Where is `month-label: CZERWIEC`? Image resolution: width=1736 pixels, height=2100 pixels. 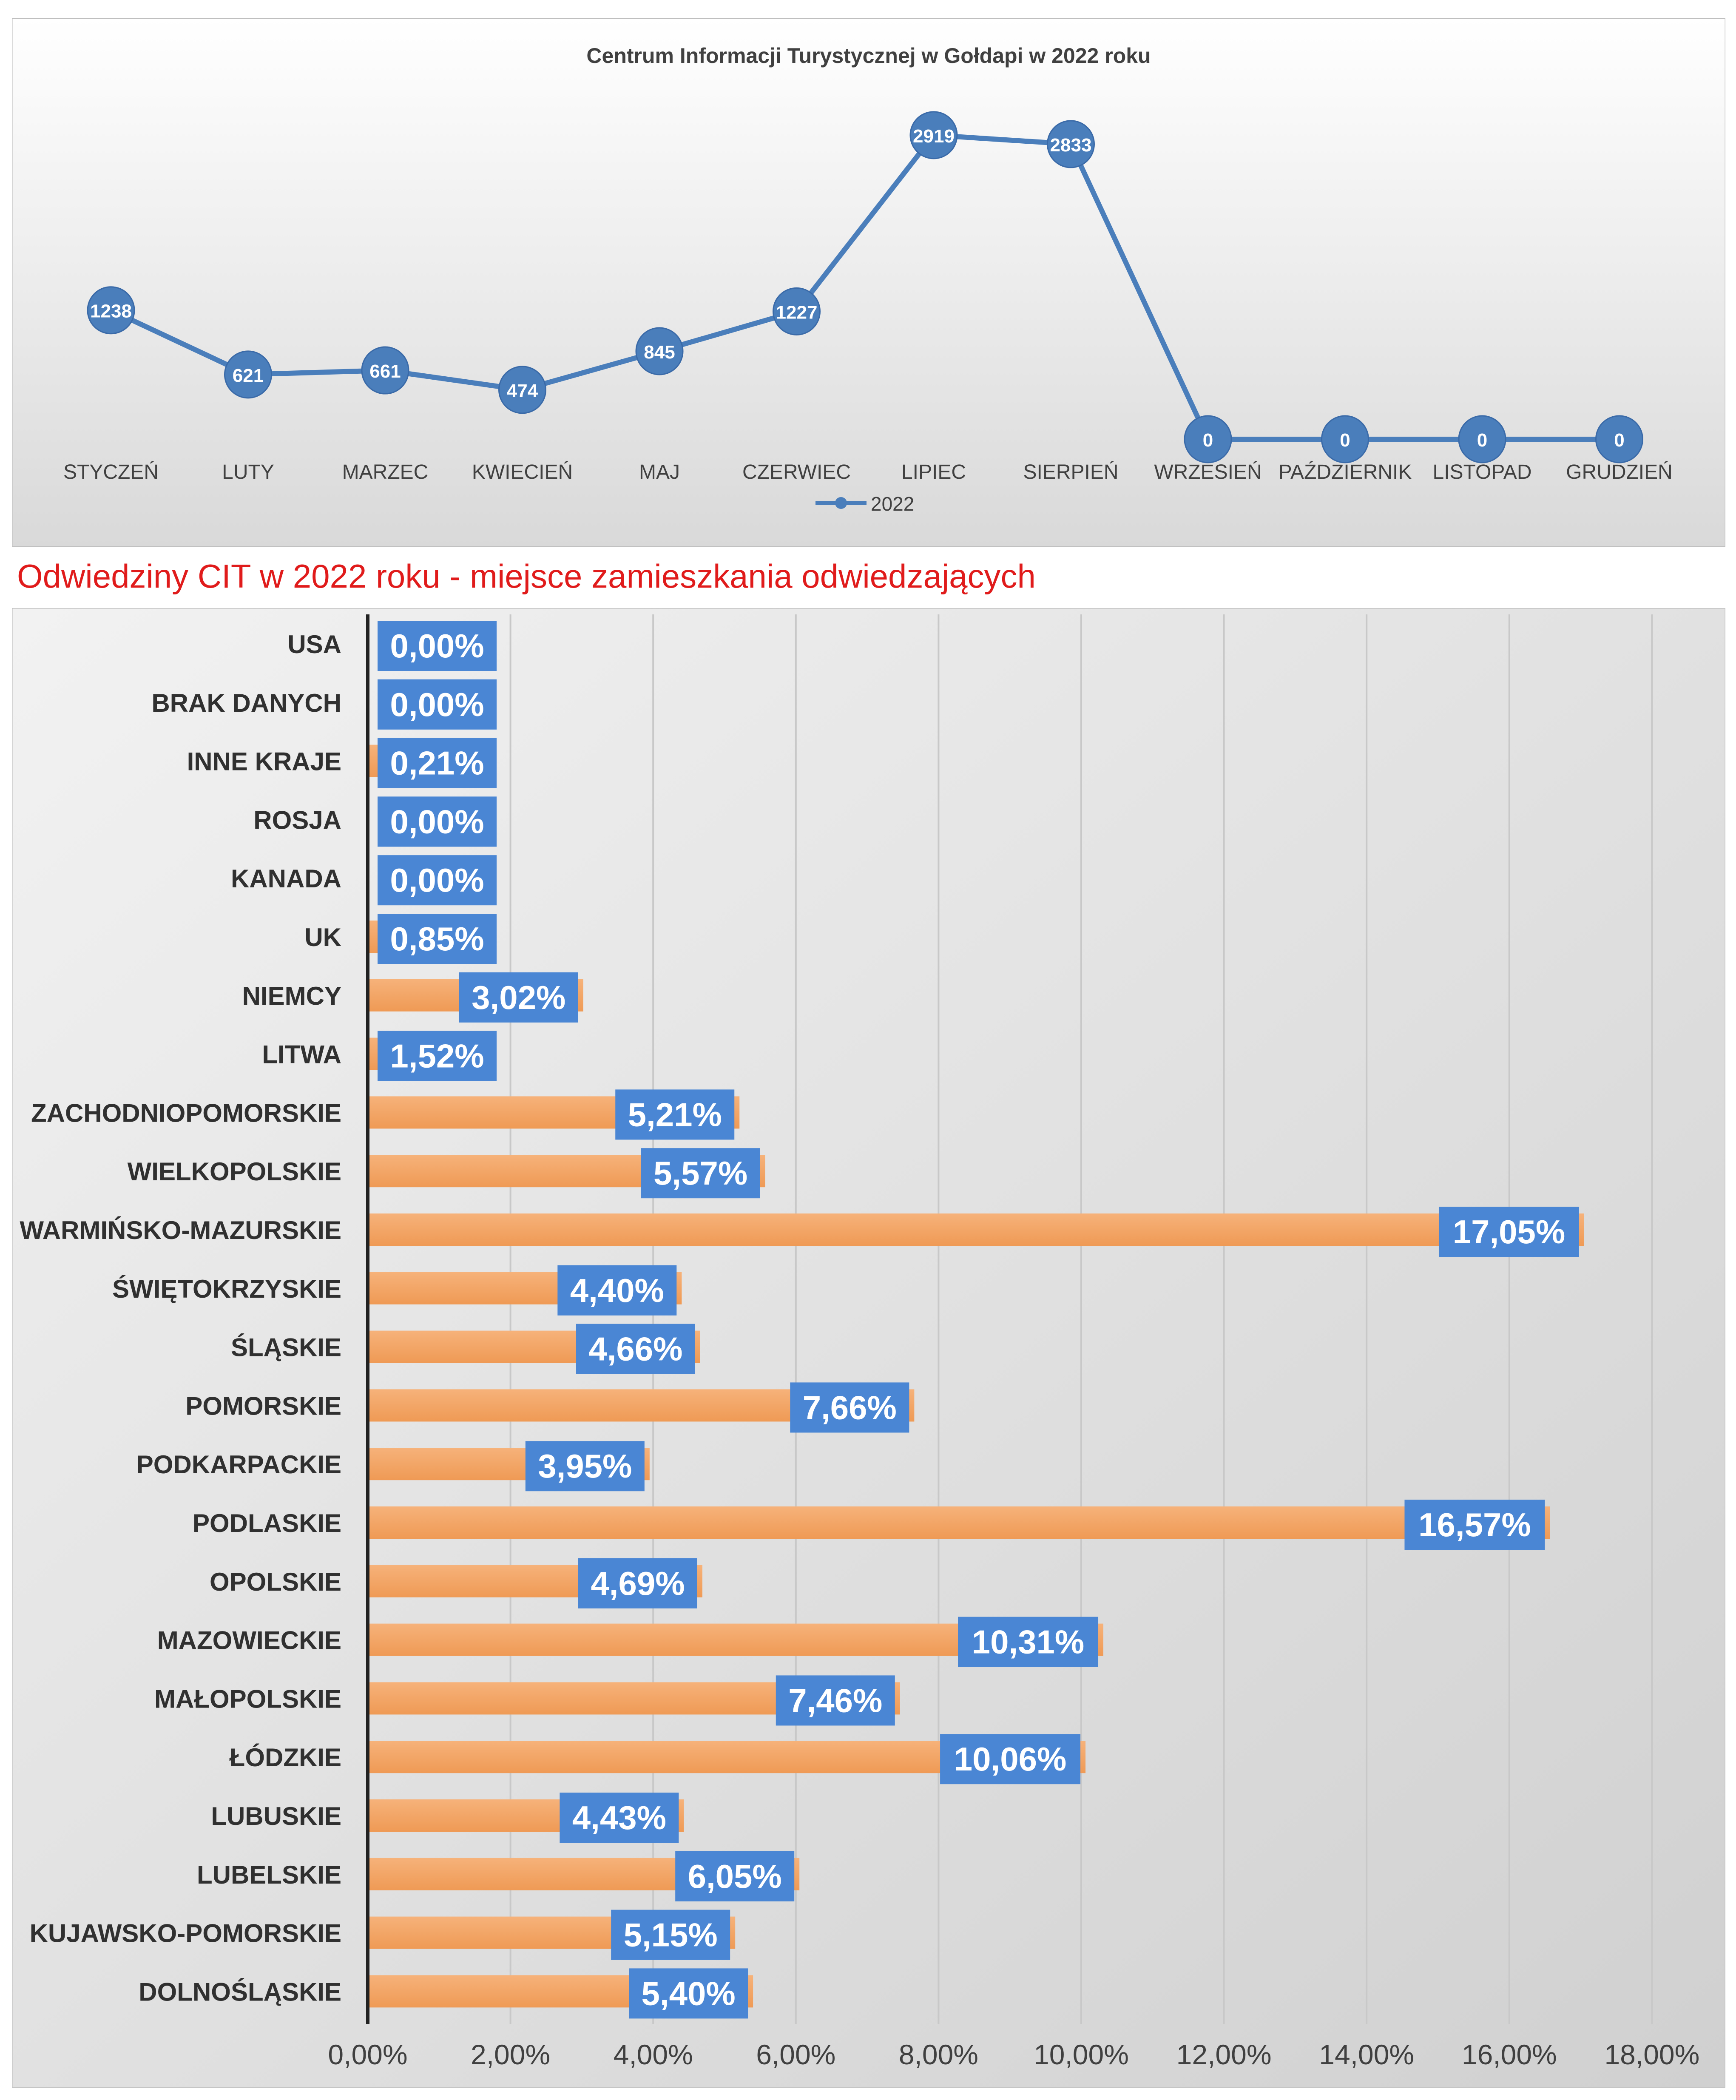 month-label: CZERWIEC is located at coordinates (797, 472).